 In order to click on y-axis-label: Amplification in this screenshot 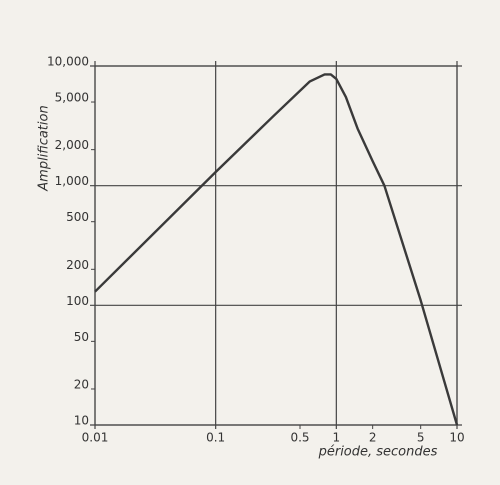, I will do `click(44, 148)`.